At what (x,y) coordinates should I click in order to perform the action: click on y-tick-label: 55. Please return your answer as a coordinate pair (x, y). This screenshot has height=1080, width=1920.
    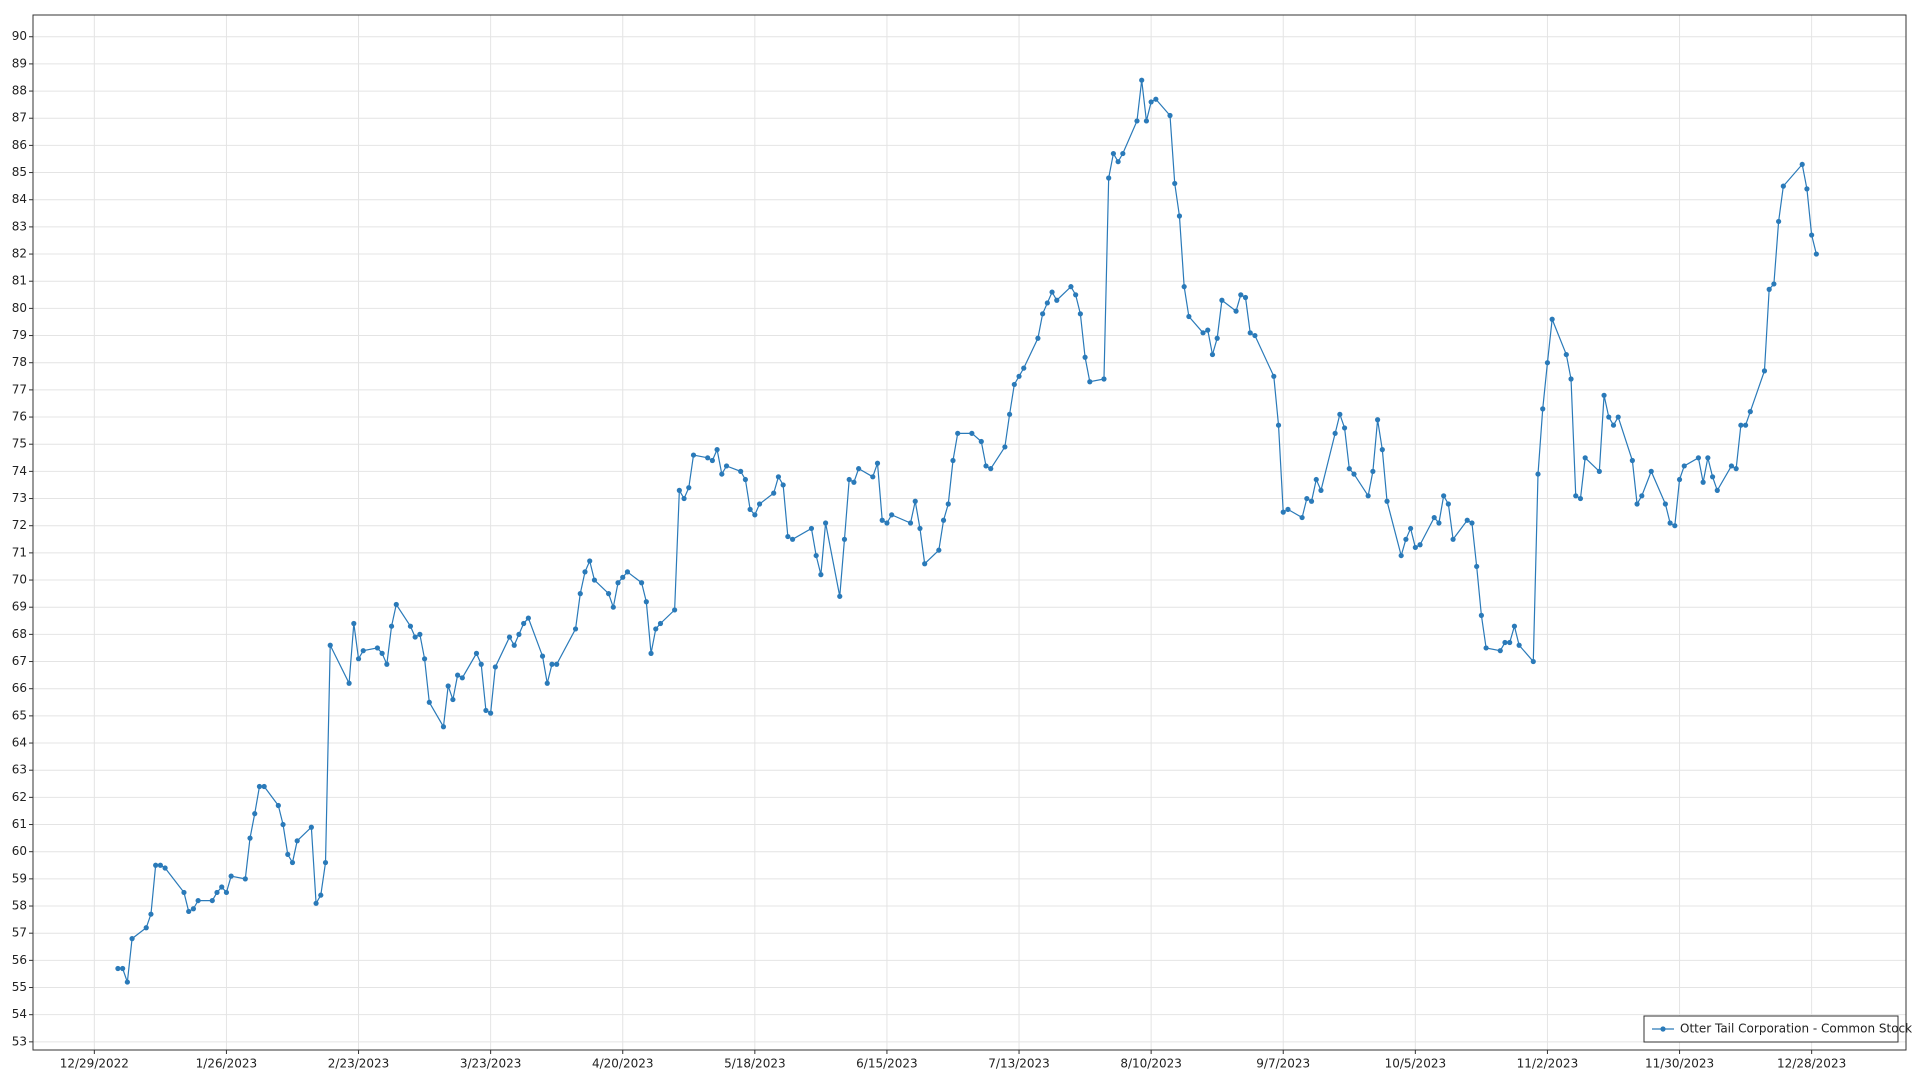
    Looking at the image, I should click on (19, 987).